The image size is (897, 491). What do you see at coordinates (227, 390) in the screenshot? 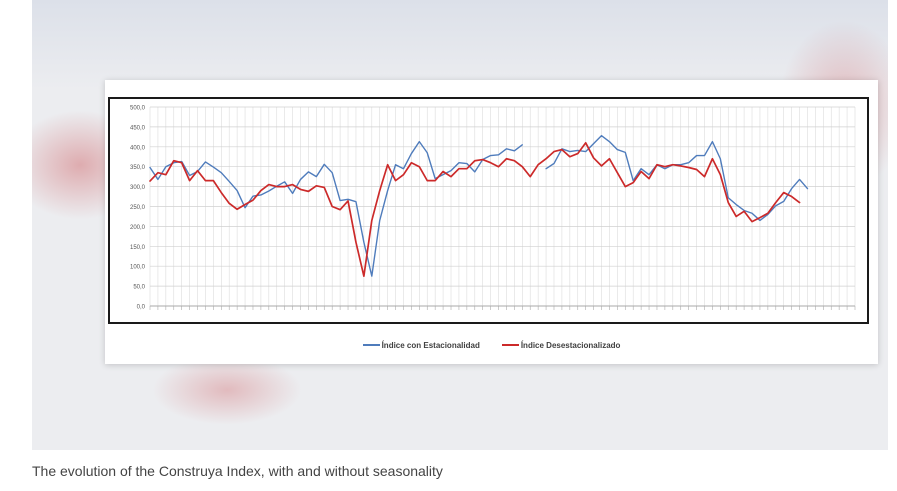
I see `background-blur` at bounding box center [227, 390].